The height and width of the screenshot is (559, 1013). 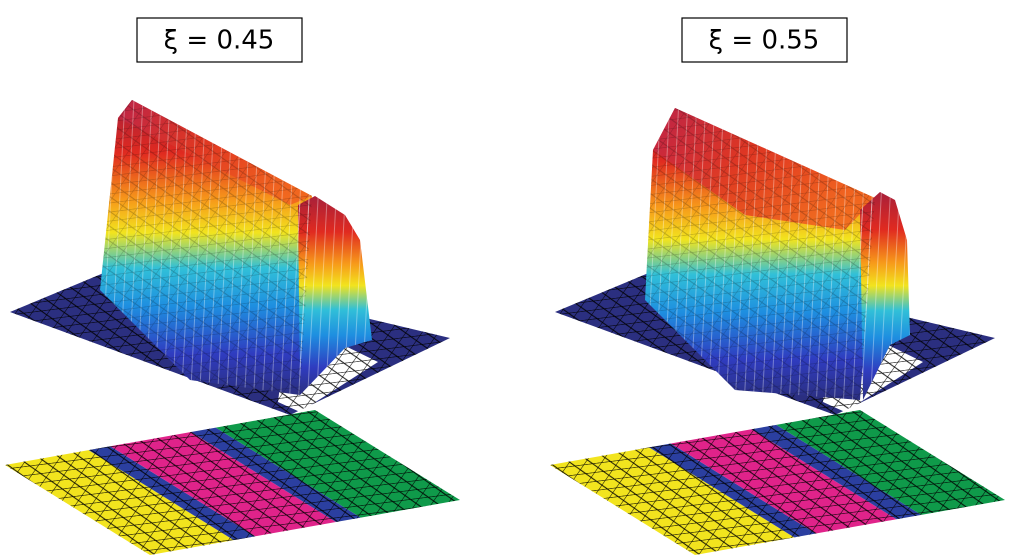 I want to click on panel-label: ξ = 0.55, so click(x=764, y=41).